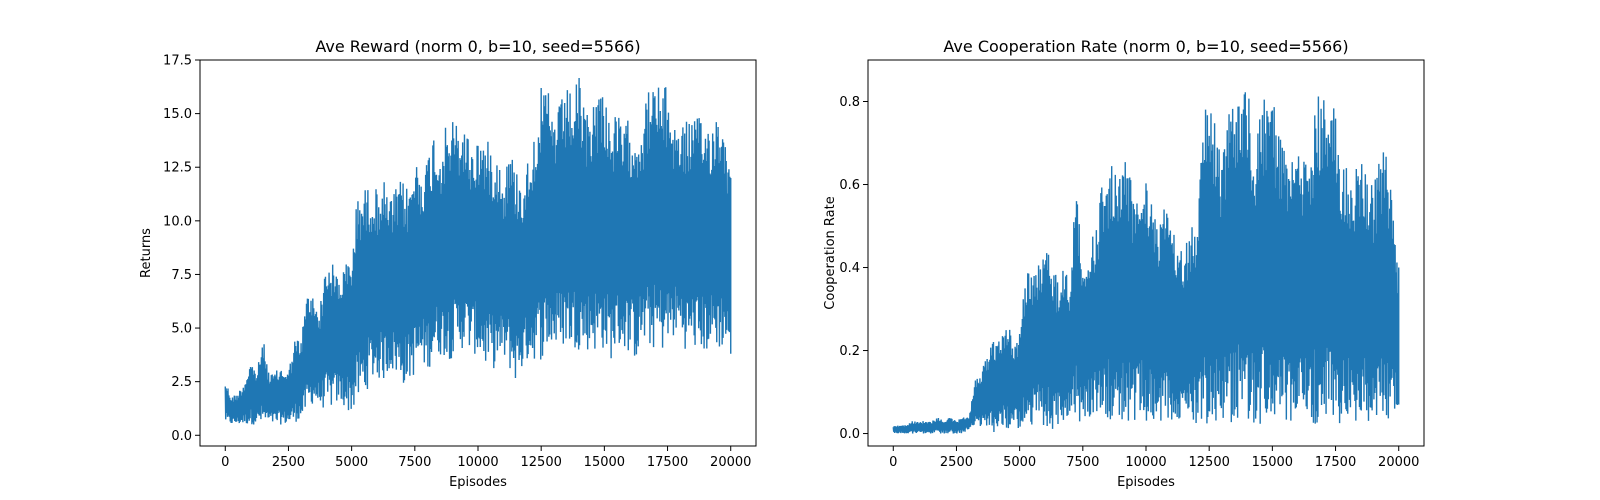 Image resolution: width=1600 pixels, height=500 pixels. I want to click on reward-x-ticks: 0 2500 5000 7500 10000 12500 15000 17500 20000, so click(486, 458).